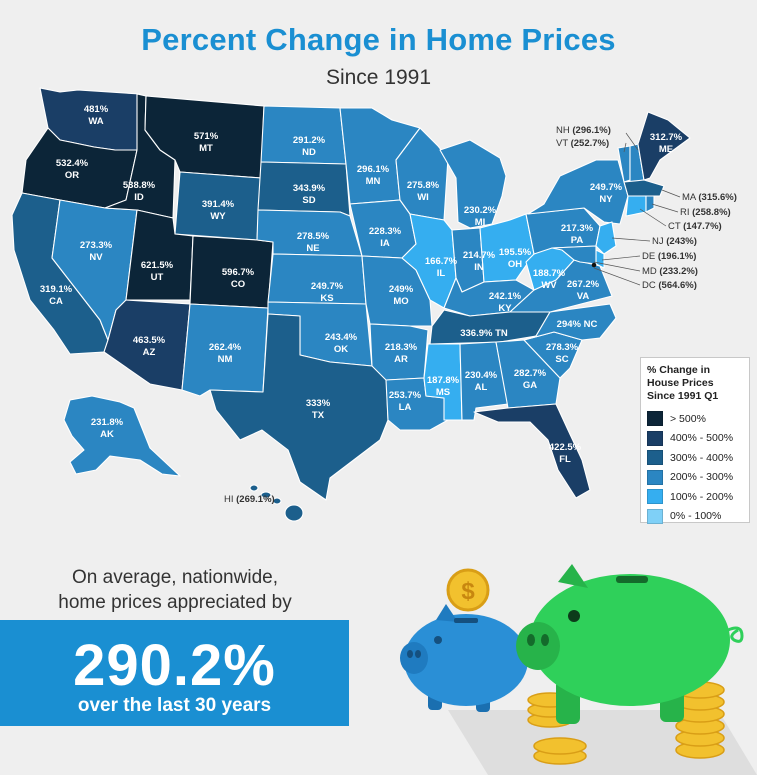  Describe the element at coordinates (583, 284) in the screenshot. I see `label-VA-value: 267.2%` at that location.